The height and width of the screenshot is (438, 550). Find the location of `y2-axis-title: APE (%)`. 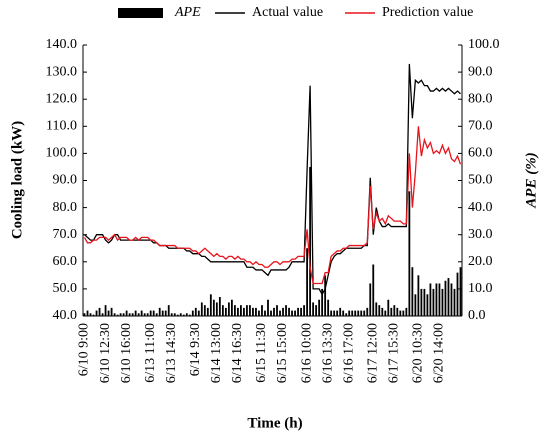

y2-axis-title: APE (%) is located at coordinates (531, 180).